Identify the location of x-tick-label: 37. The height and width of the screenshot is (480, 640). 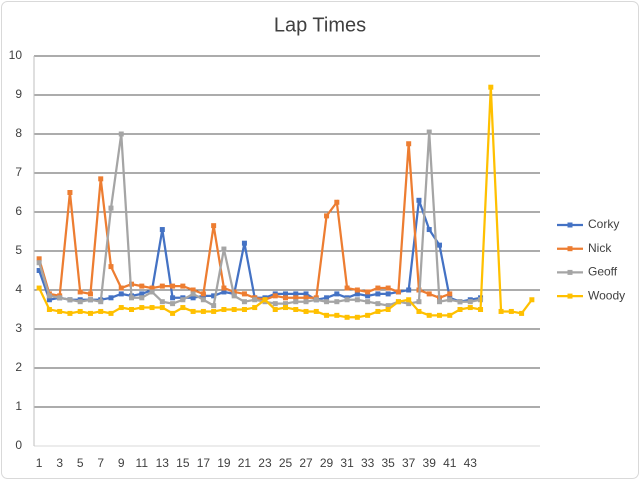
(409, 463).